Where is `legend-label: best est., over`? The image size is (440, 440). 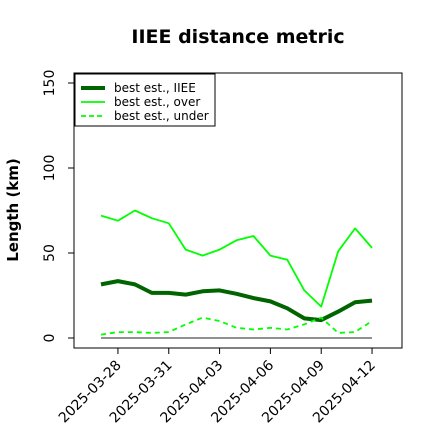 legend-label: best est., over is located at coordinates (157, 102).